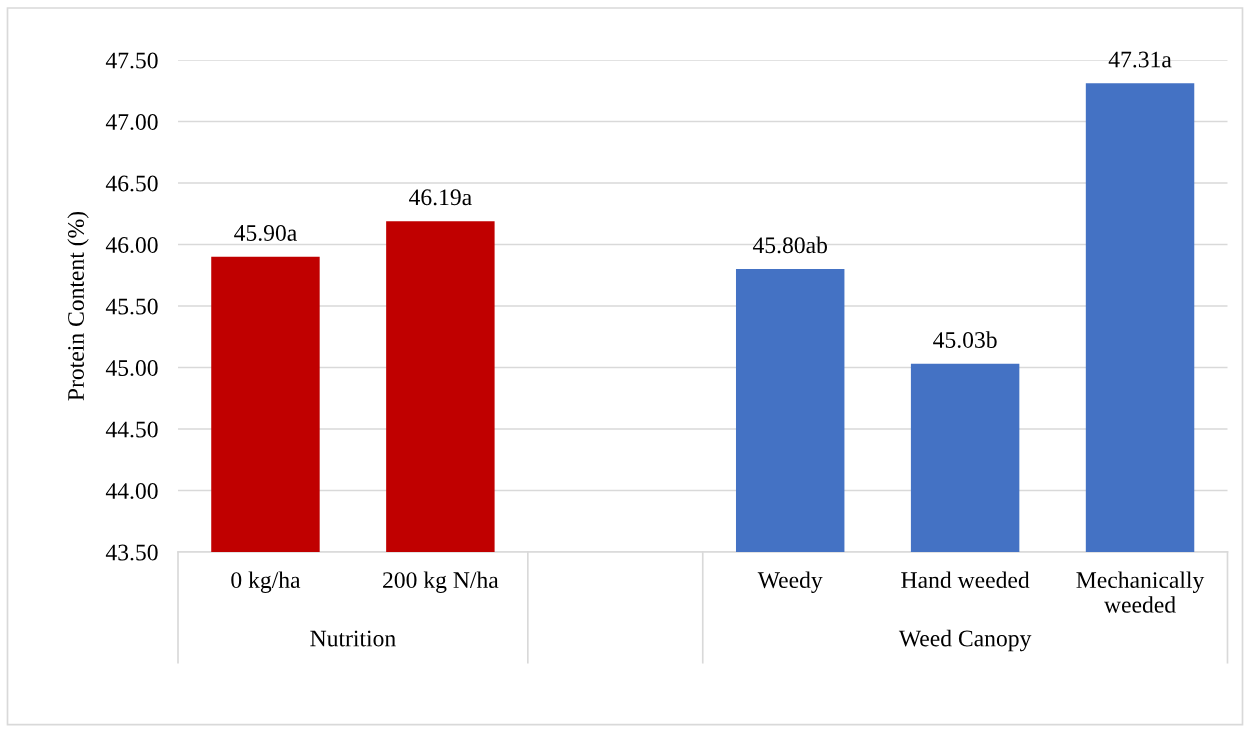 The image size is (1250, 729). Describe the element at coordinates (131, 122) in the screenshot. I see `y-tick-label: 47.00` at that location.